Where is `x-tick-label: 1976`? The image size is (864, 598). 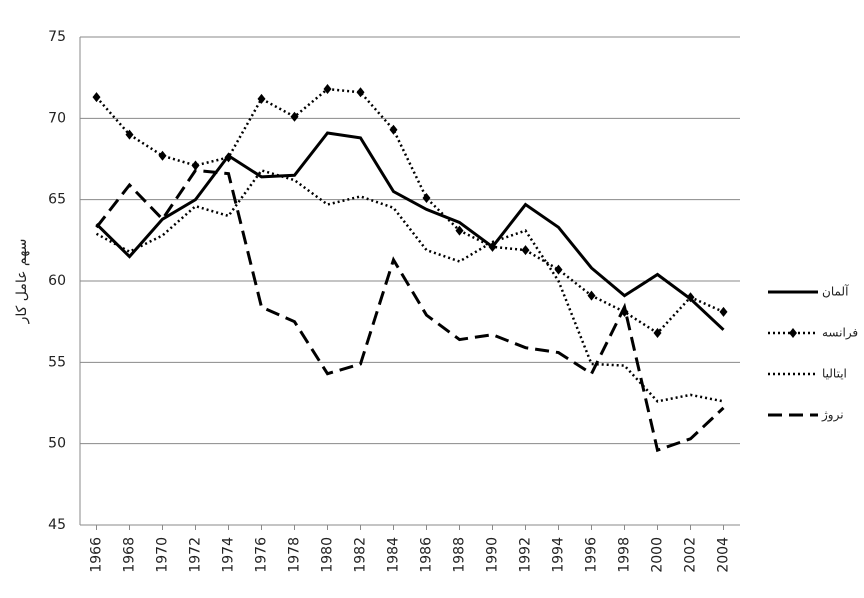 x-tick-label: 1976 is located at coordinates (262, 555).